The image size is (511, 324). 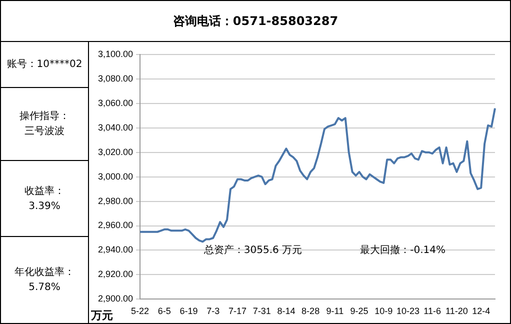 I want to click on y-tick-label: 3,020.00, so click(x=116, y=151).